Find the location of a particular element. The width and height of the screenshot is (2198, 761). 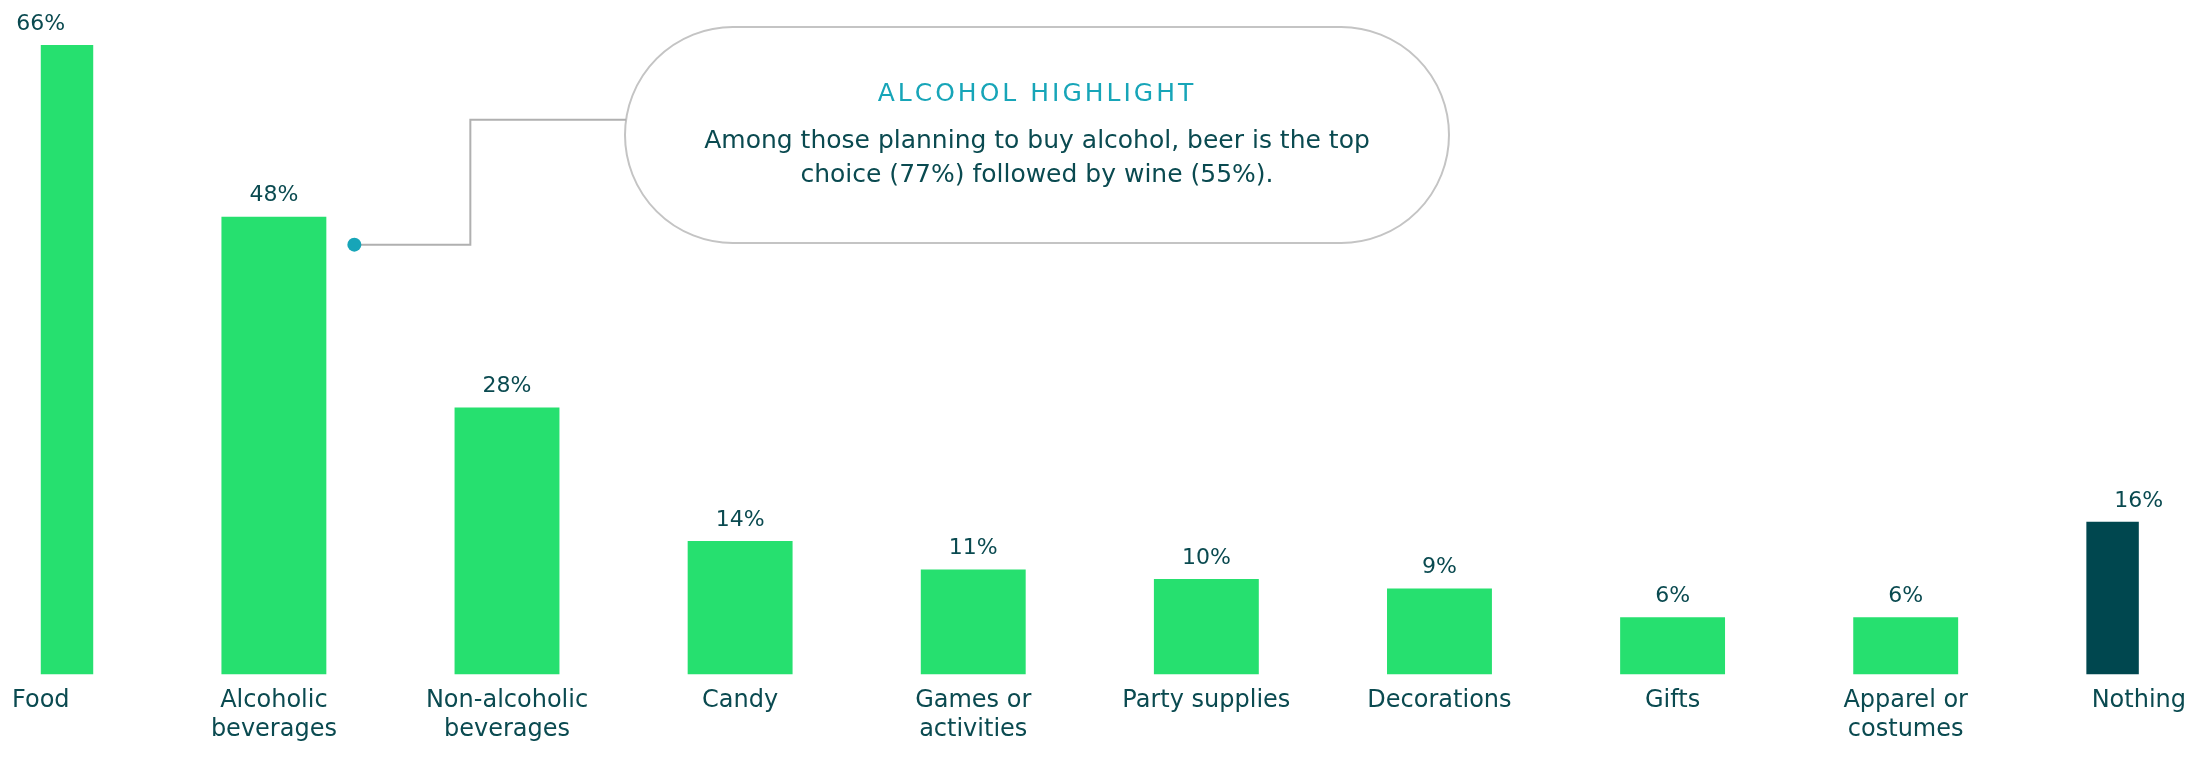

data-label: 48% is located at coordinates (274, 194).